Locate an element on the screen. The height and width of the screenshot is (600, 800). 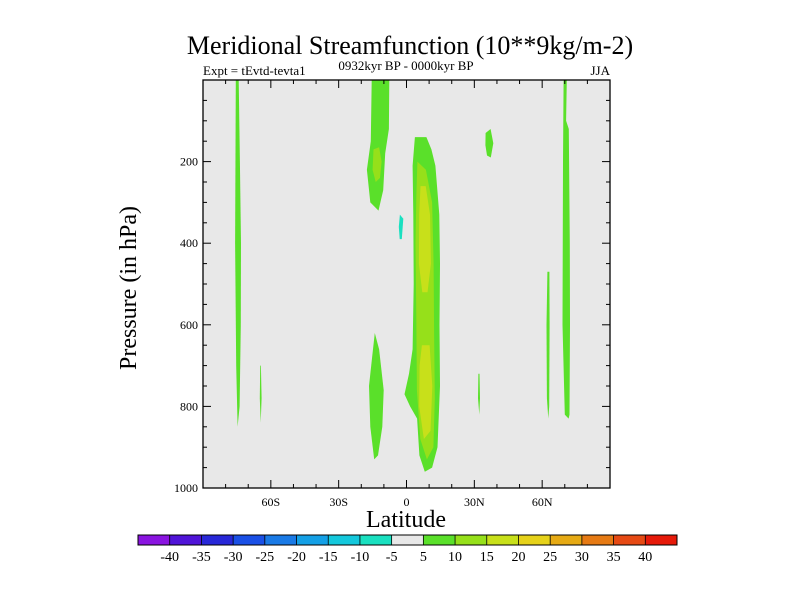
contour-region-sh-midlat-positive-strip is located at coordinates (260, 394).